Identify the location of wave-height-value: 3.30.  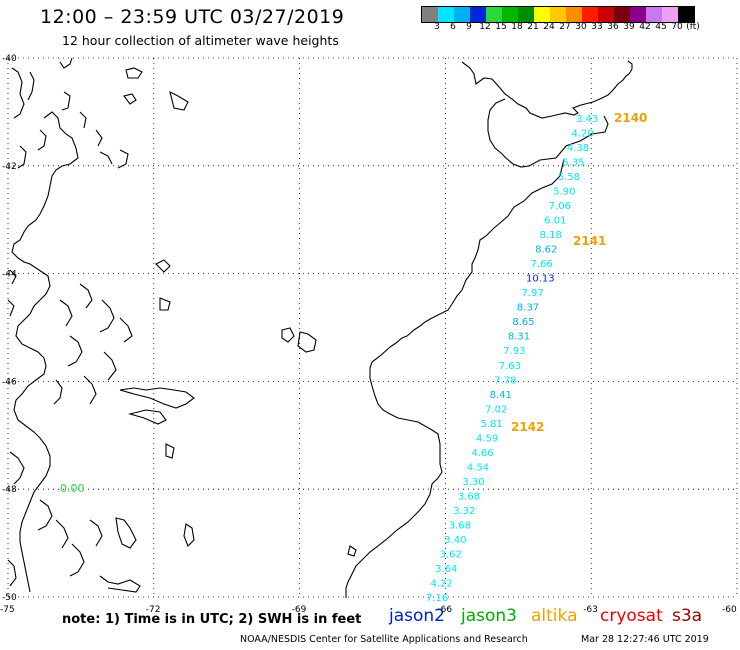
(473, 482).